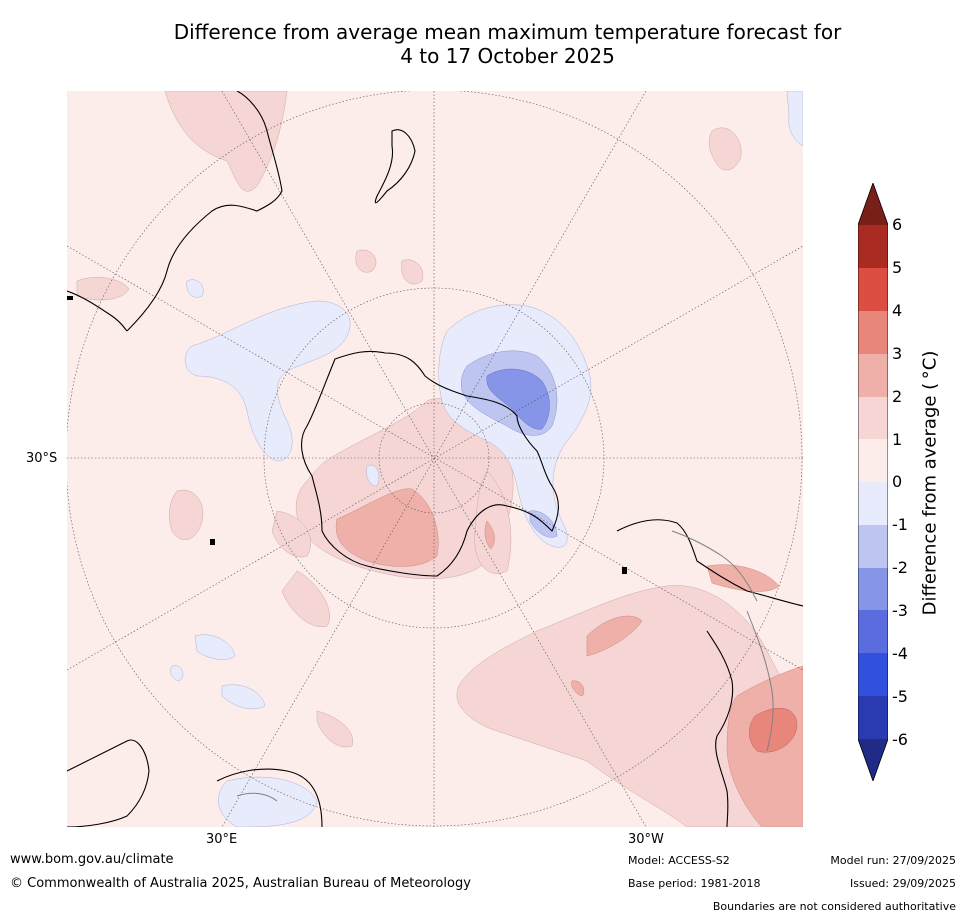 Image resolution: width=965 pixels, height=919 pixels. Describe the element at coordinates (873, 717) in the screenshot. I see `colorbar-band-m6-m5` at that location.